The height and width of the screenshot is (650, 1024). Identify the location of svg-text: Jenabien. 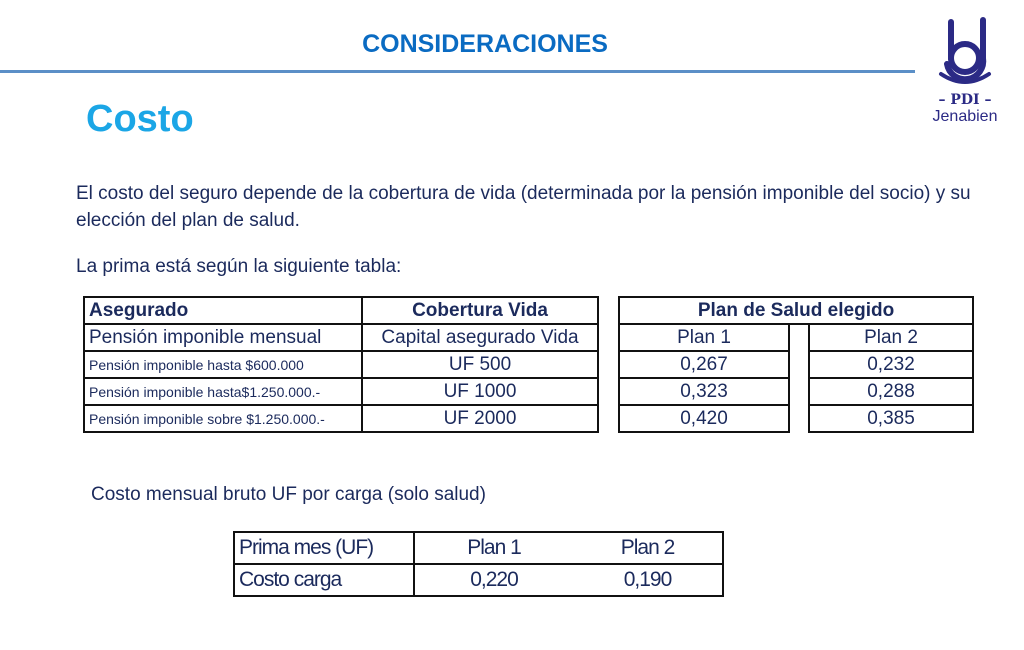
(965, 116).